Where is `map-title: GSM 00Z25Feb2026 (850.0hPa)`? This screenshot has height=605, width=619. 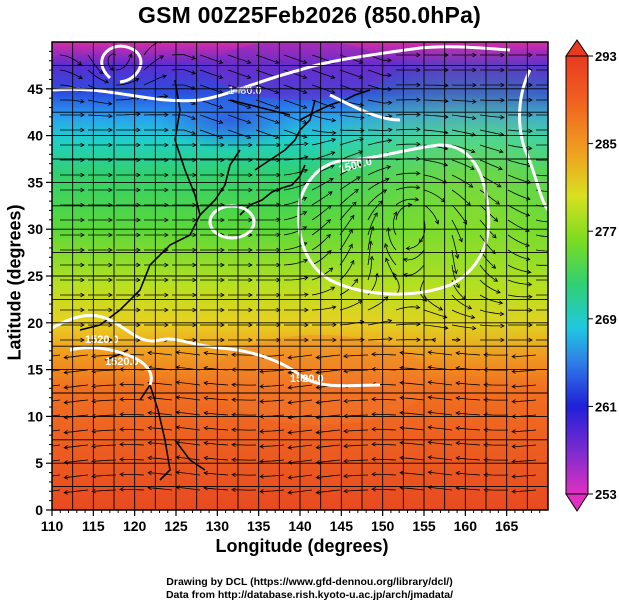 map-title: GSM 00Z25Feb2026 (850.0hPa) is located at coordinates (309, 15).